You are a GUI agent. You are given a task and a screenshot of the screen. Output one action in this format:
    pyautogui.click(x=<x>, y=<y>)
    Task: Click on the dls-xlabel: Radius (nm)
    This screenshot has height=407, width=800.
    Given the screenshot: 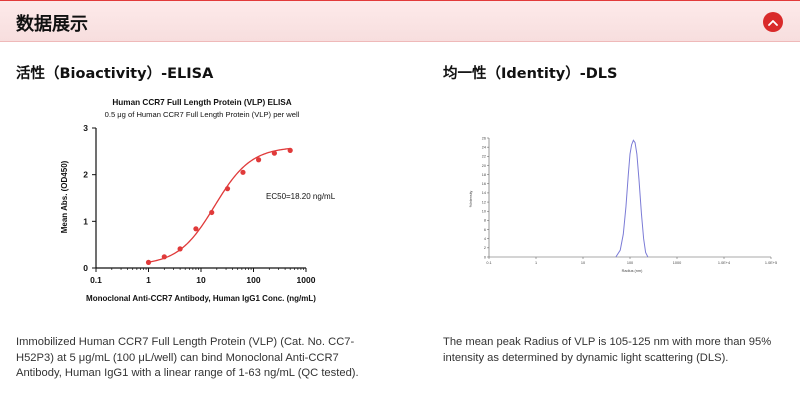 What is the action you would take?
    pyautogui.click(x=632, y=271)
    